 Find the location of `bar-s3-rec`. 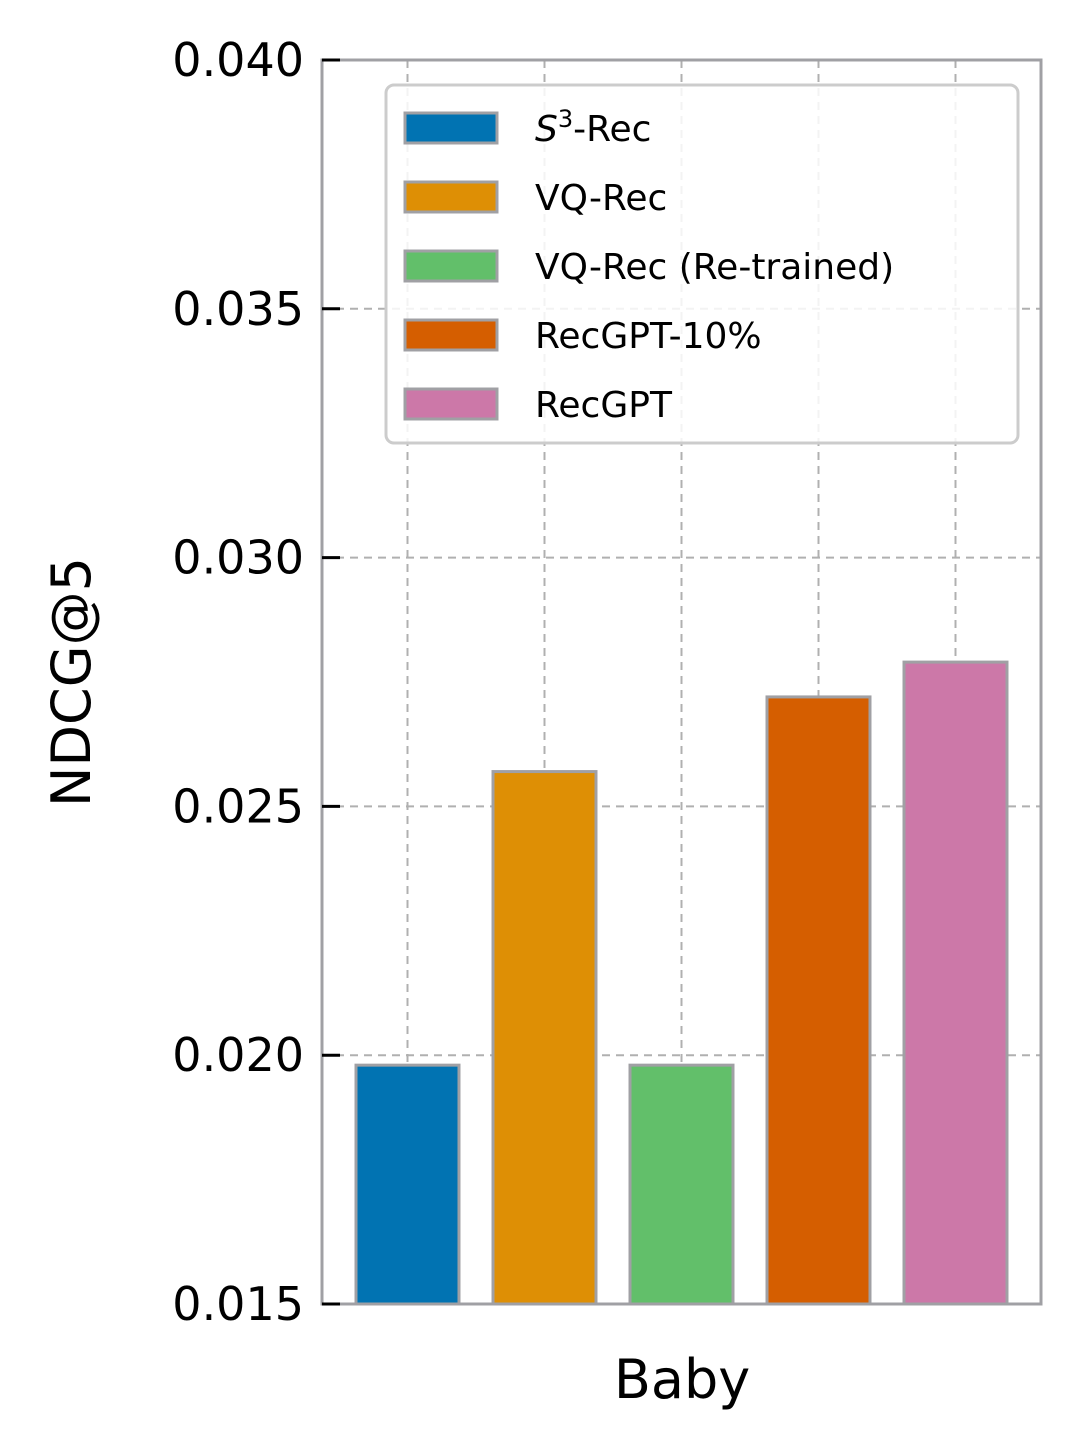

bar-s3-rec is located at coordinates (407, 1184).